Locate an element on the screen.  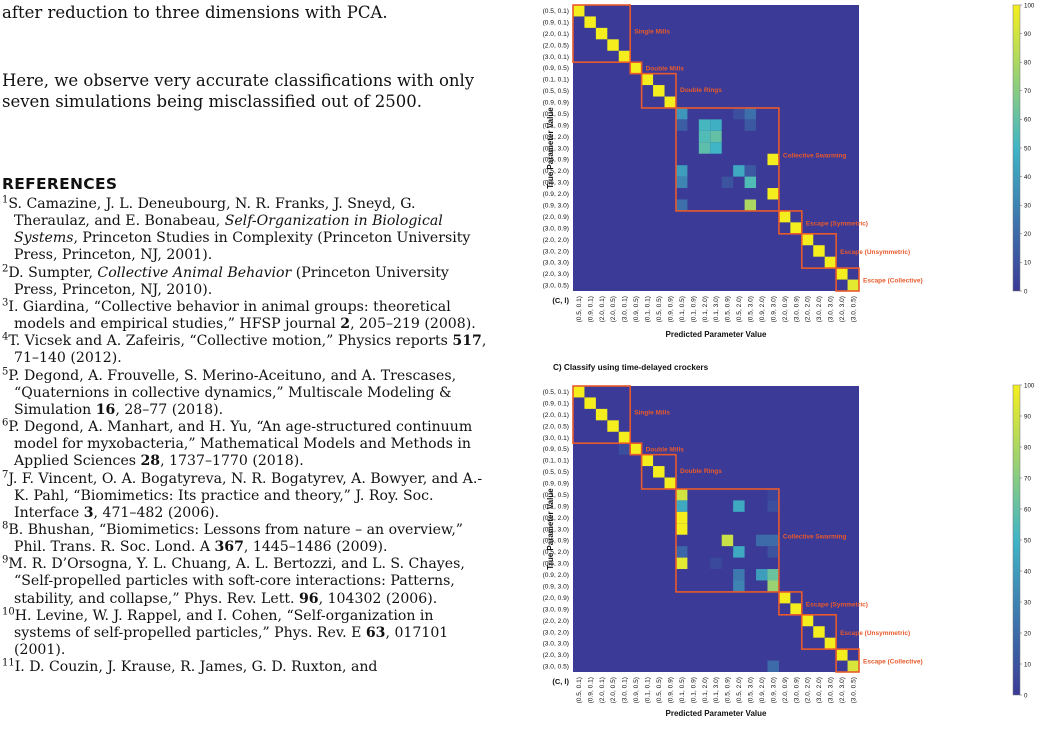
reference-number: 3 is located at coordinates (5, 303).